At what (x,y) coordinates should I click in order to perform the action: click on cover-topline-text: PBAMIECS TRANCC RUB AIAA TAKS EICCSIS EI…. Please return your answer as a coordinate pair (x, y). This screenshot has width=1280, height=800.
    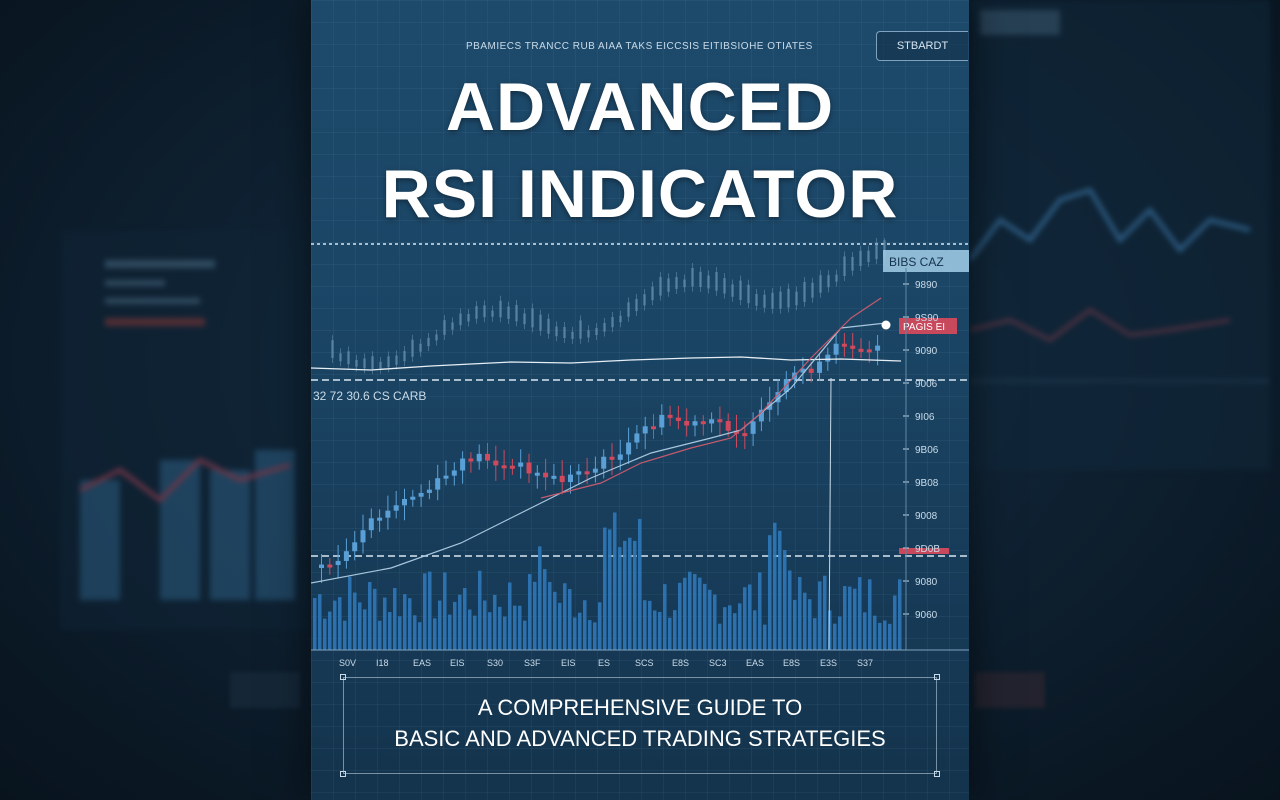
    Looking at the image, I should click on (639, 46).